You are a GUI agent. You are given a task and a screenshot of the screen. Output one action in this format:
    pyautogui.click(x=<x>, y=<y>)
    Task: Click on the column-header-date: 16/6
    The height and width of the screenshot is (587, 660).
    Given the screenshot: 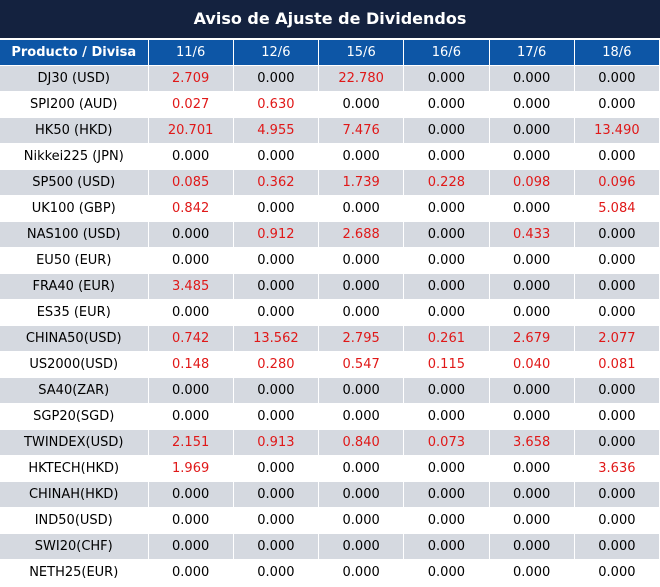 What is the action you would take?
    pyautogui.click(x=446, y=53)
    